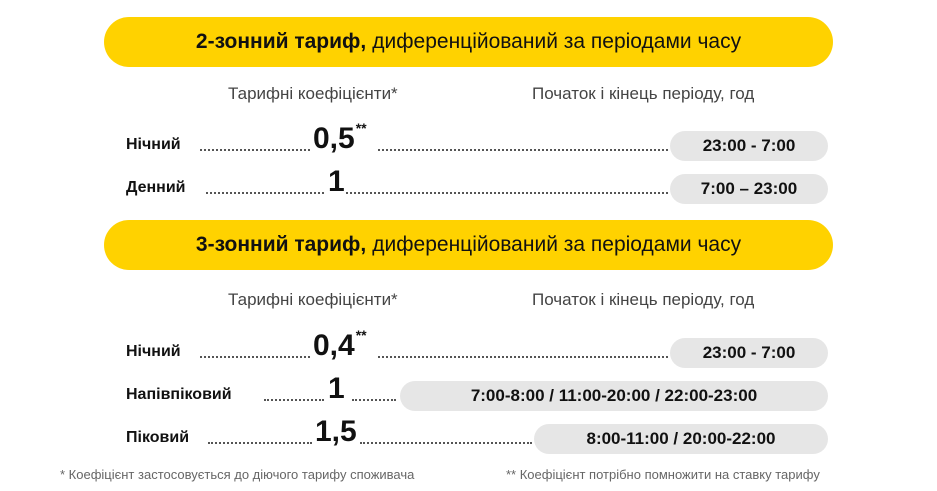 This screenshot has height=491, width=937. What do you see at coordinates (336, 431) in the screenshot?
I see `coefficient-value: 1,5` at bounding box center [336, 431].